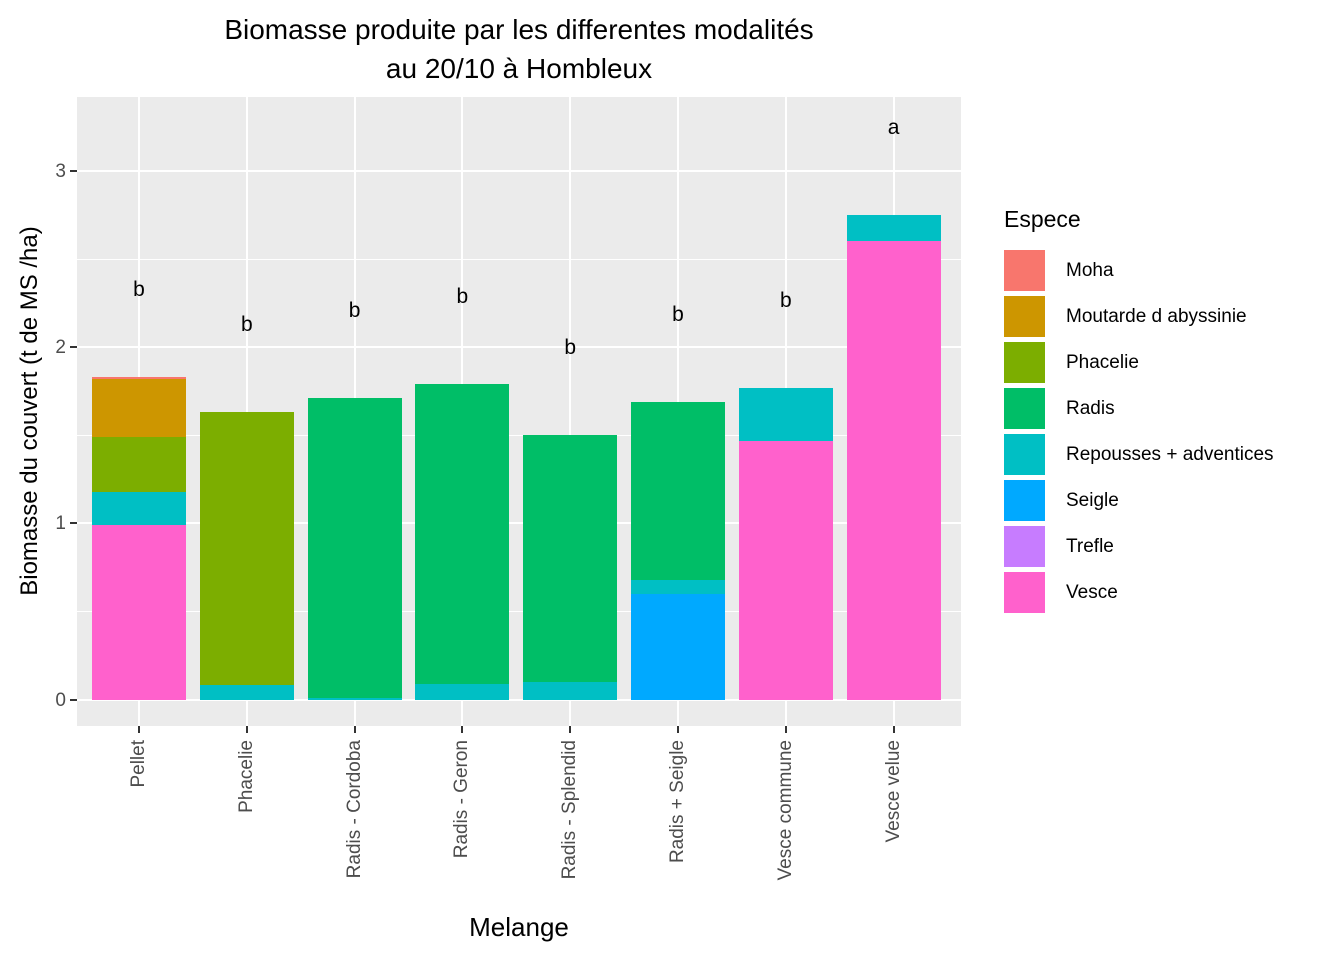  I want to click on x-tick-label: Radis + Seigle, so click(677, 802).